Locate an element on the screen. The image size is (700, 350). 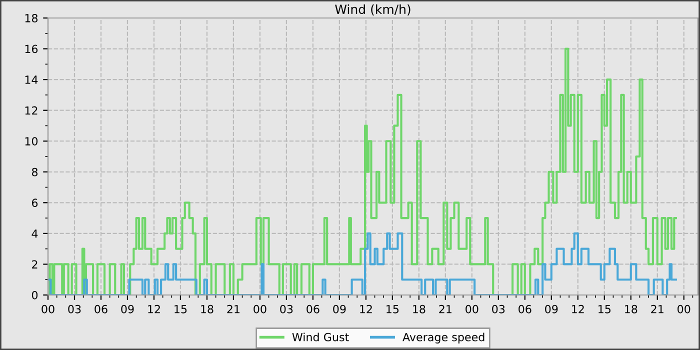
chart-title: Wind (km/h) is located at coordinates (372, 10).